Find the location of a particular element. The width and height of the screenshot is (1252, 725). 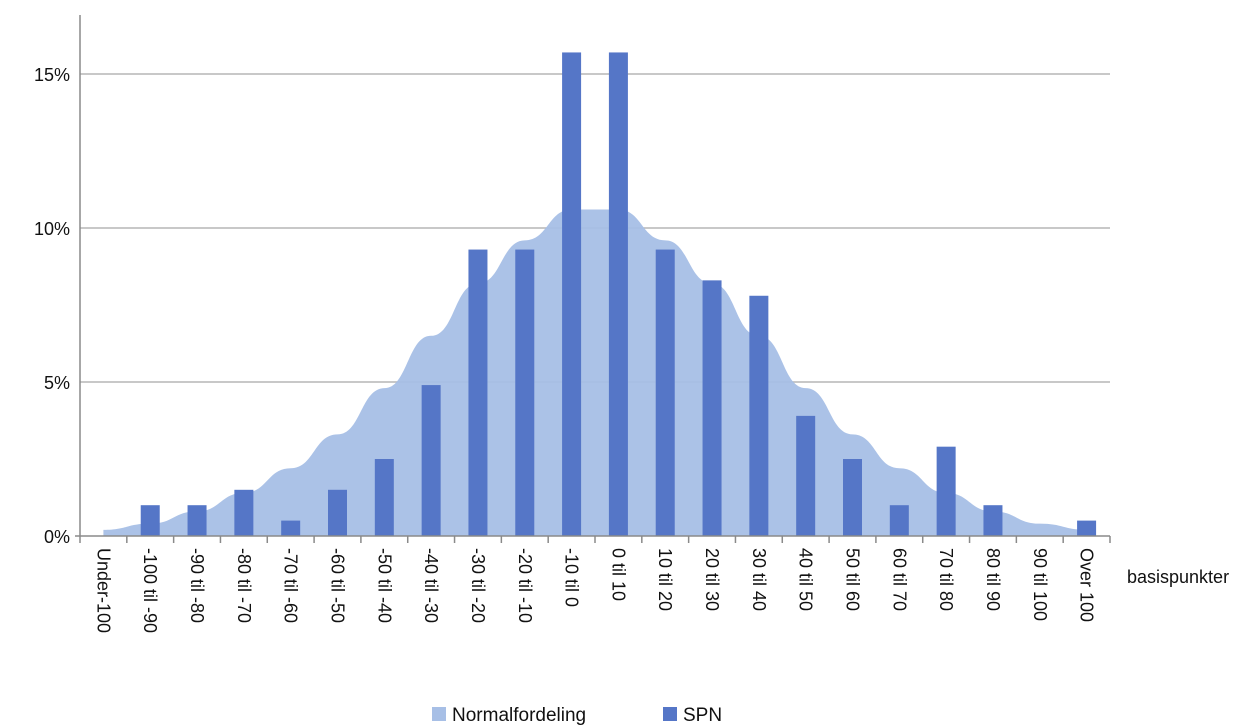

x-tick-label: 30 til 40 is located at coordinates (759, 579).